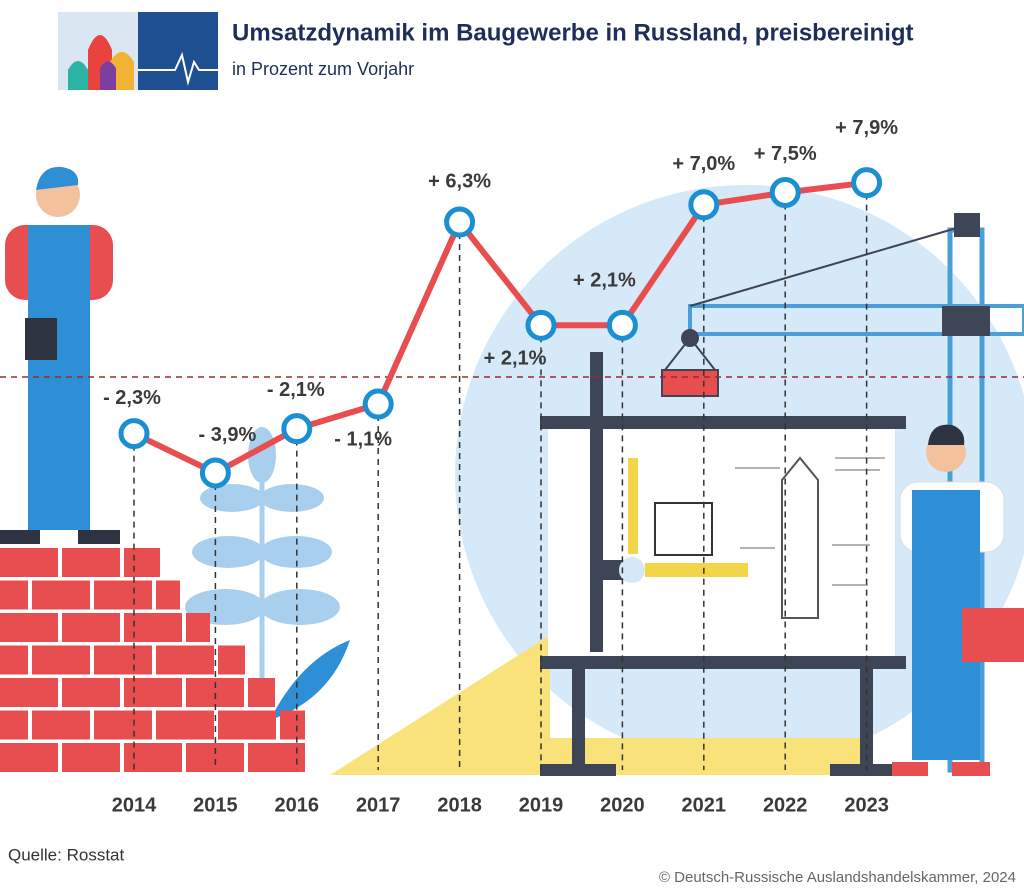  Describe the element at coordinates (683, 529) in the screenshot. I see `floor-plan` at that location.